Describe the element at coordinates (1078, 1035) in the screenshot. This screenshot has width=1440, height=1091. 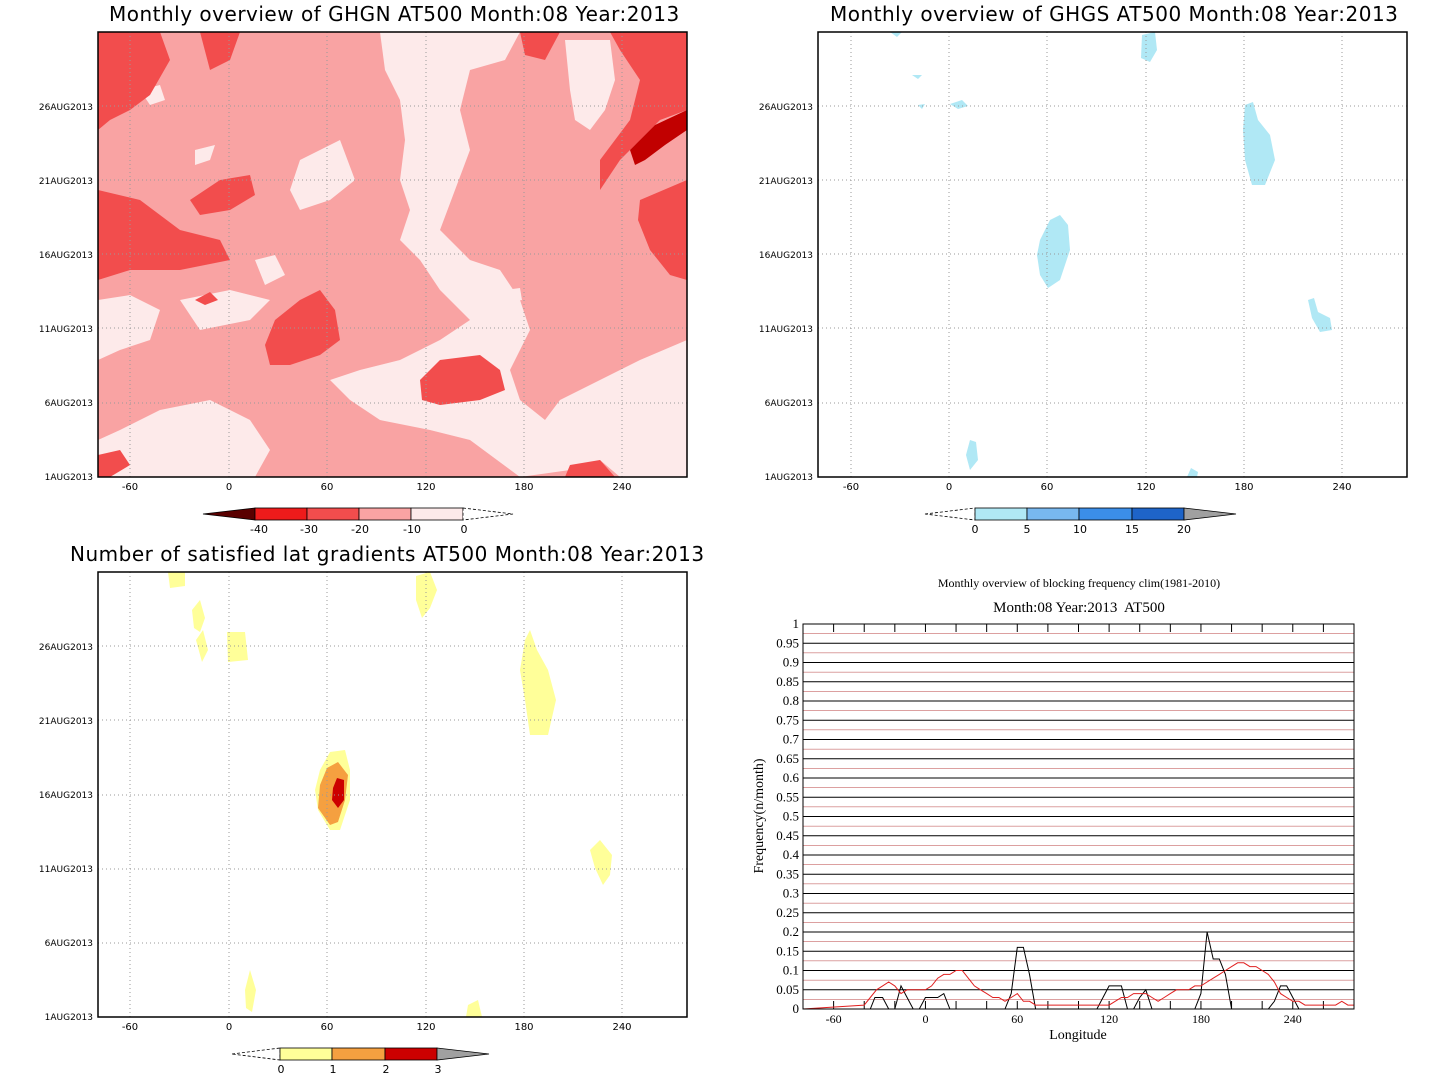
I see `line-chart-xlabel: Longitude` at that location.